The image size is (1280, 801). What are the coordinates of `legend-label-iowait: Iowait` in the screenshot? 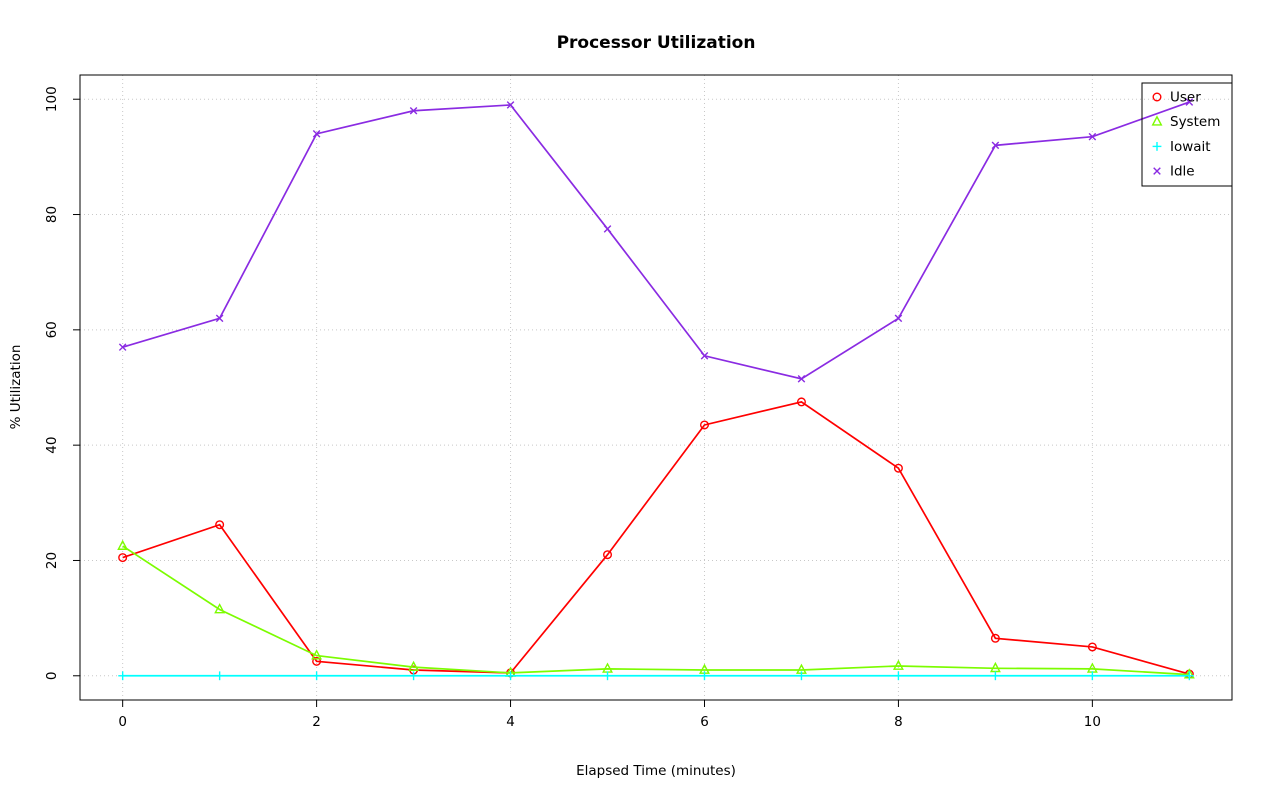 It's located at (1190, 147).